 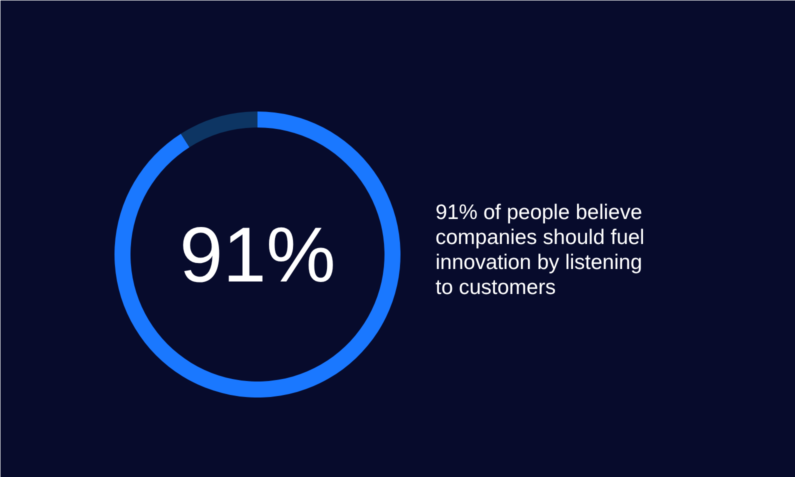 I want to click on data-label: 91%, so click(x=257, y=254).